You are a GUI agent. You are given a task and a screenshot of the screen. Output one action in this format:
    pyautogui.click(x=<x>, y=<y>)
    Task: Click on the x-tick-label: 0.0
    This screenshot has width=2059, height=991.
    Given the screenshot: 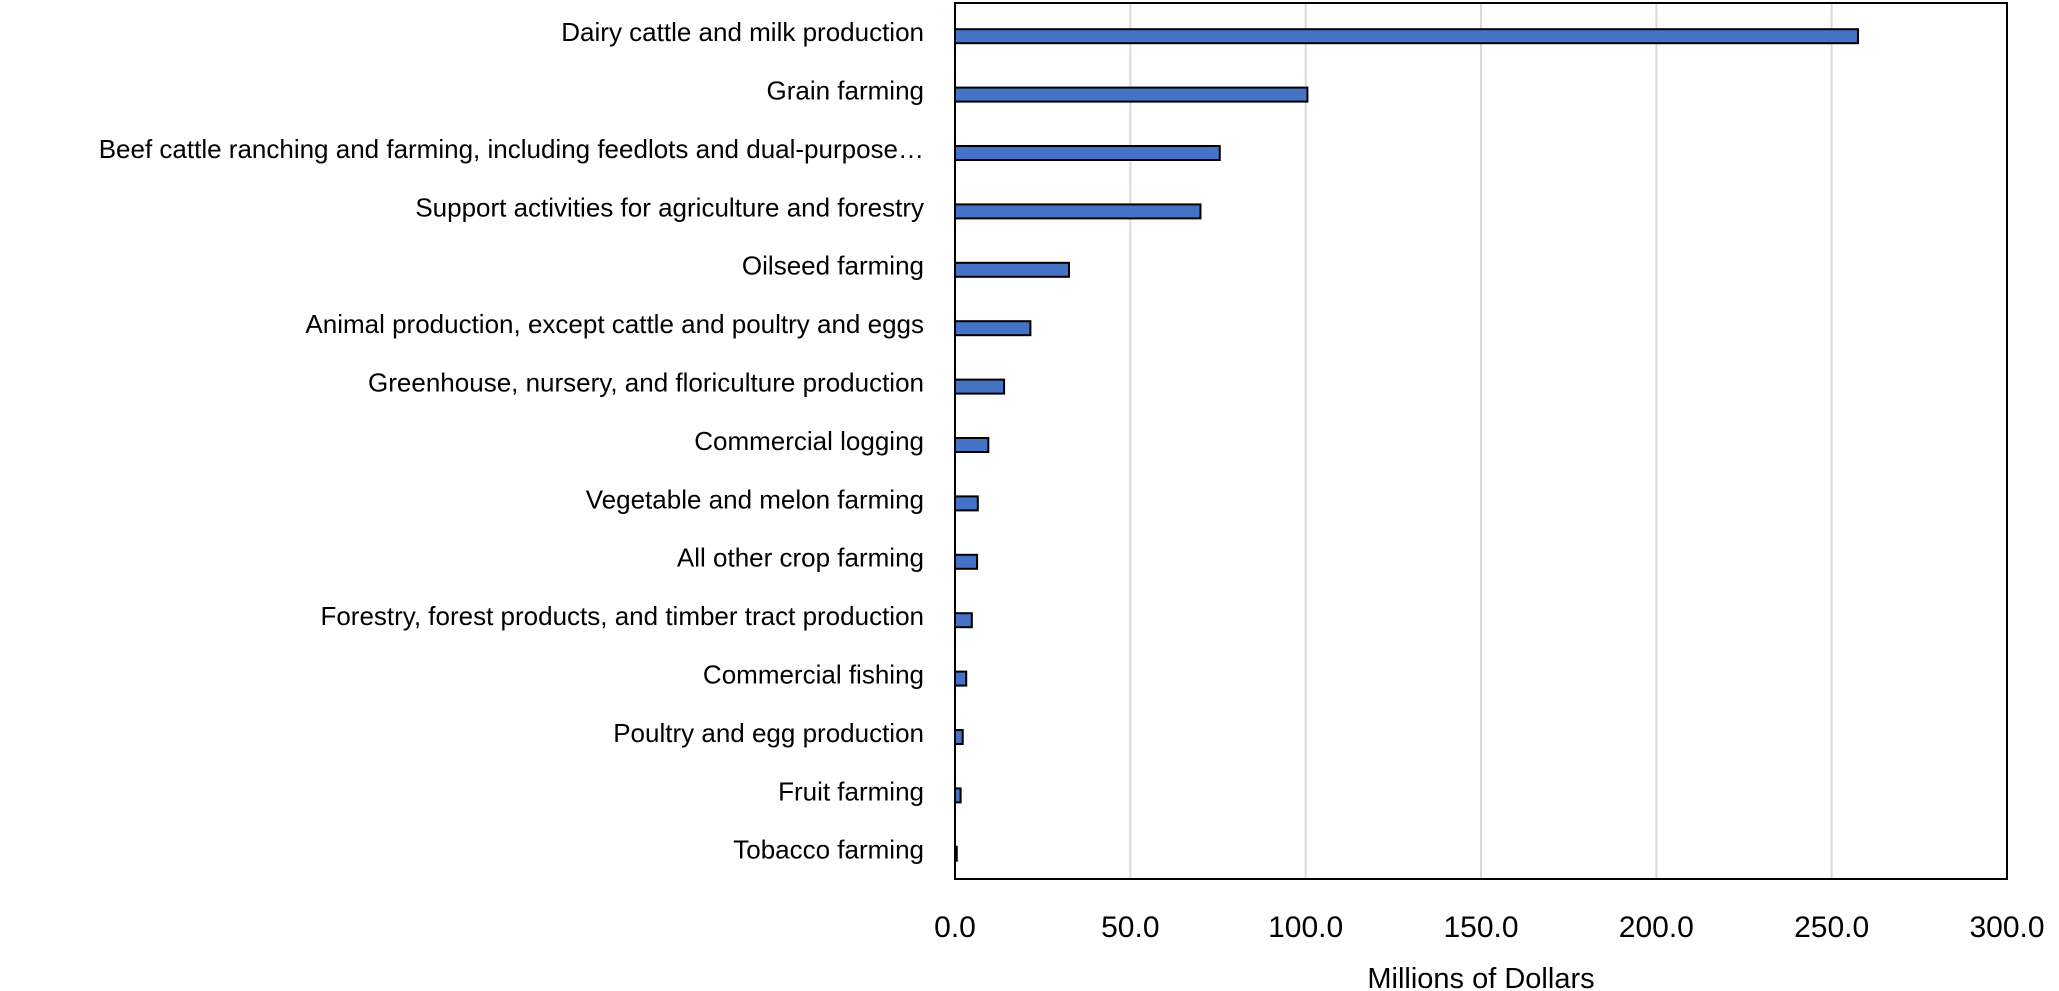 What is the action you would take?
    pyautogui.click(x=955, y=927)
    